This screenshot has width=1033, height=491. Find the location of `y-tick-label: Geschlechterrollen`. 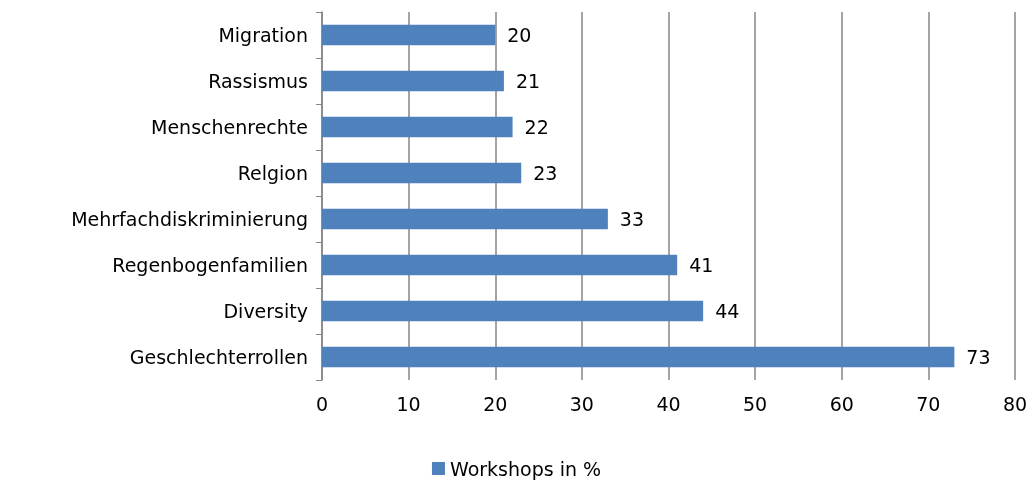

y-tick-label: Geschlechterrollen is located at coordinates (218, 357).